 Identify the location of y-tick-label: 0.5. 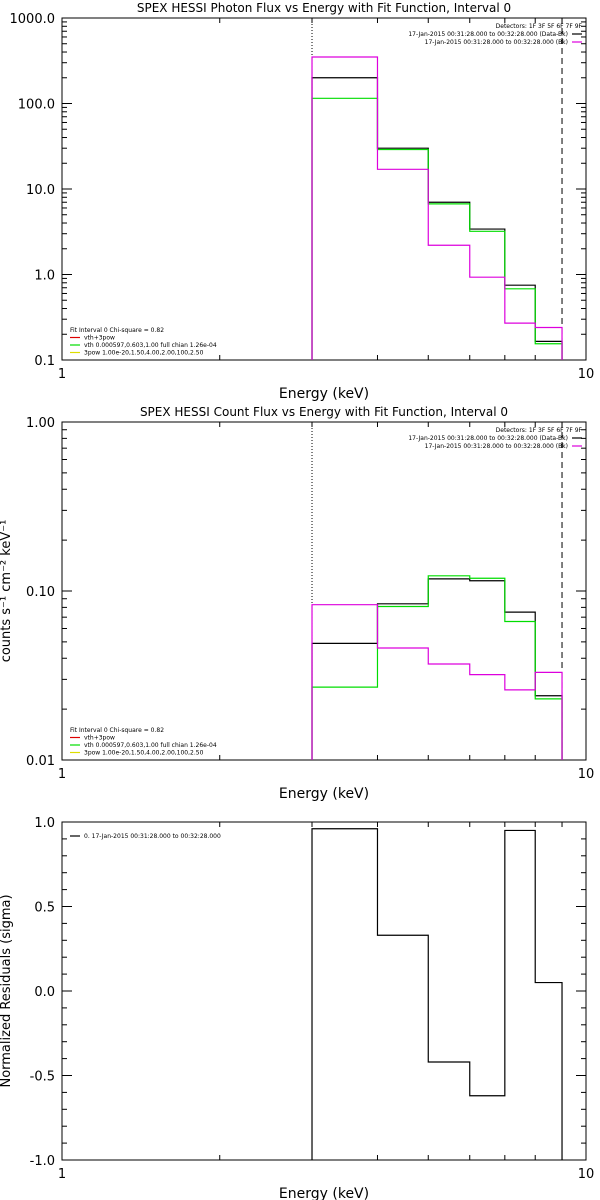
(44, 908).